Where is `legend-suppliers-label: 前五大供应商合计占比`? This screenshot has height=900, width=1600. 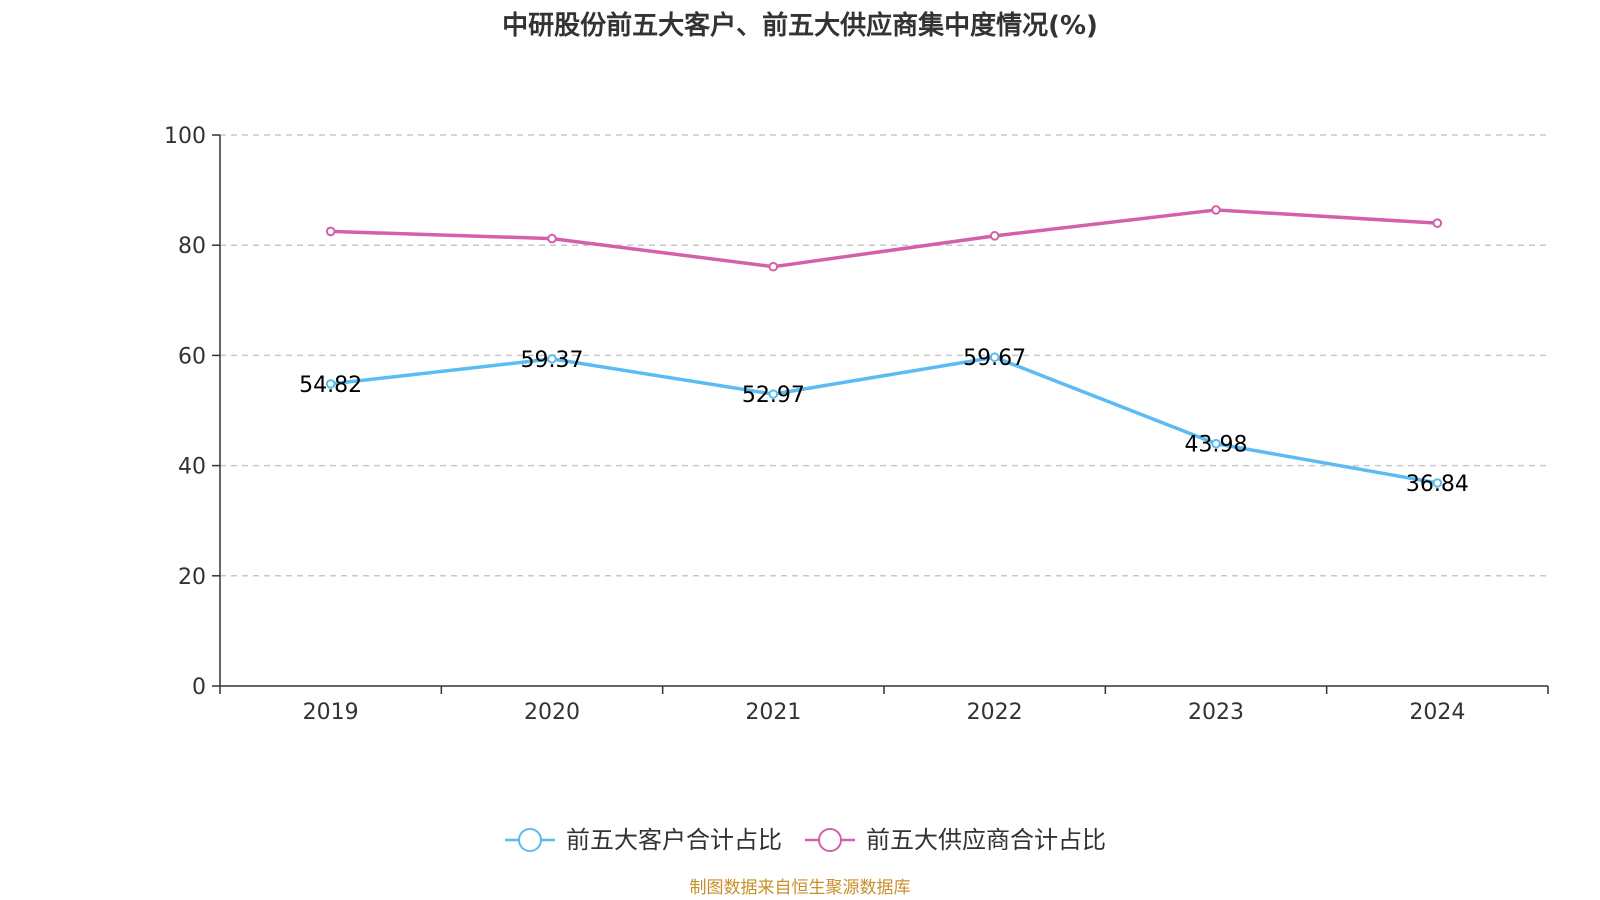 legend-suppliers-label: 前五大供应商合计占比 is located at coordinates (986, 840).